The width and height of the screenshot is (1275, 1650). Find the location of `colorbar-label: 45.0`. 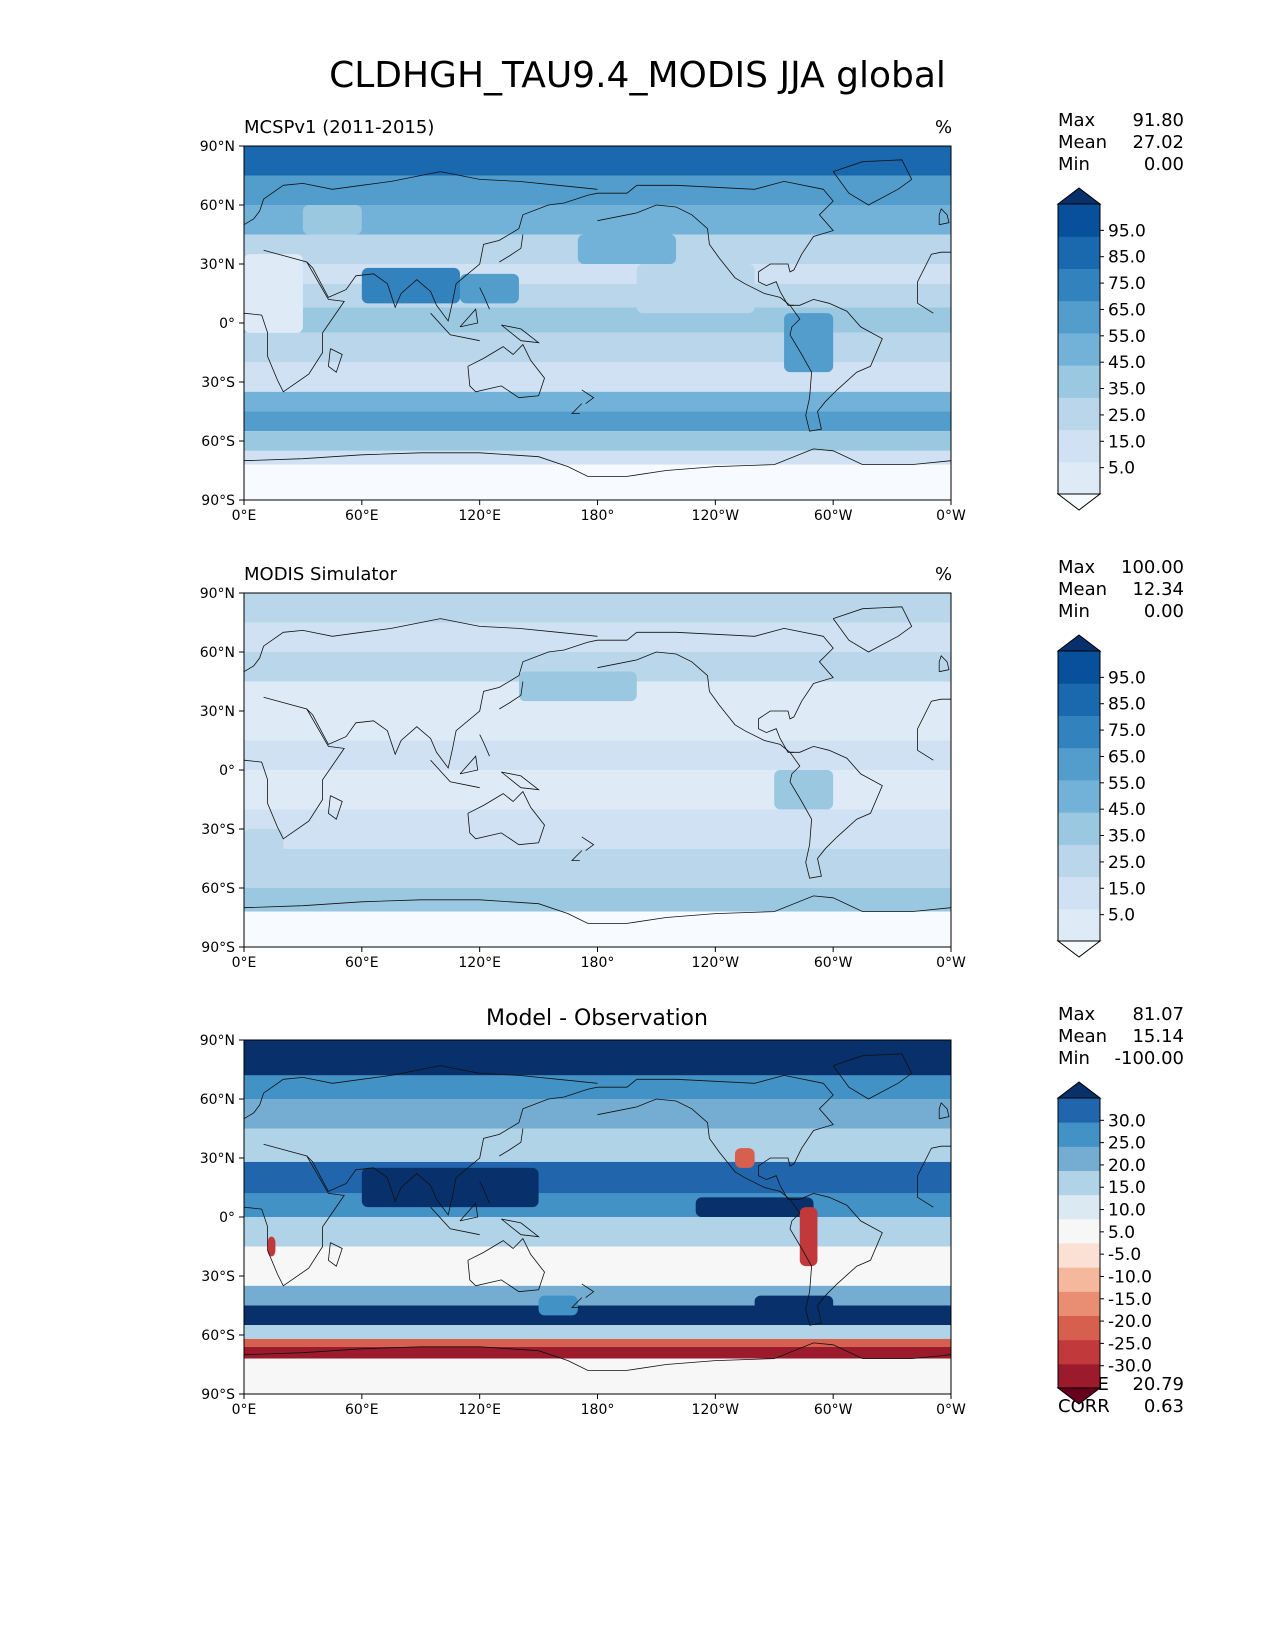

colorbar-label: 45.0 is located at coordinates (1127, 810).